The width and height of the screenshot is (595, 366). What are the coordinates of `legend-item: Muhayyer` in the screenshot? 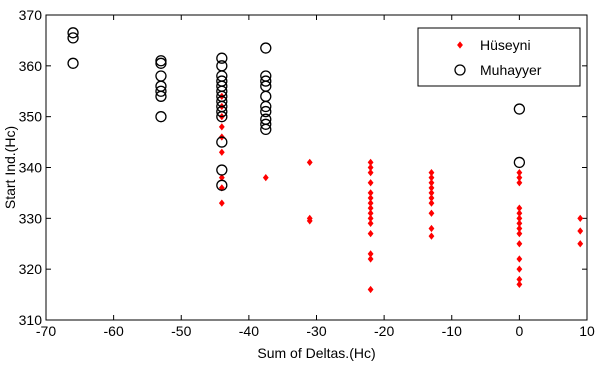 It's located at (498, 70).